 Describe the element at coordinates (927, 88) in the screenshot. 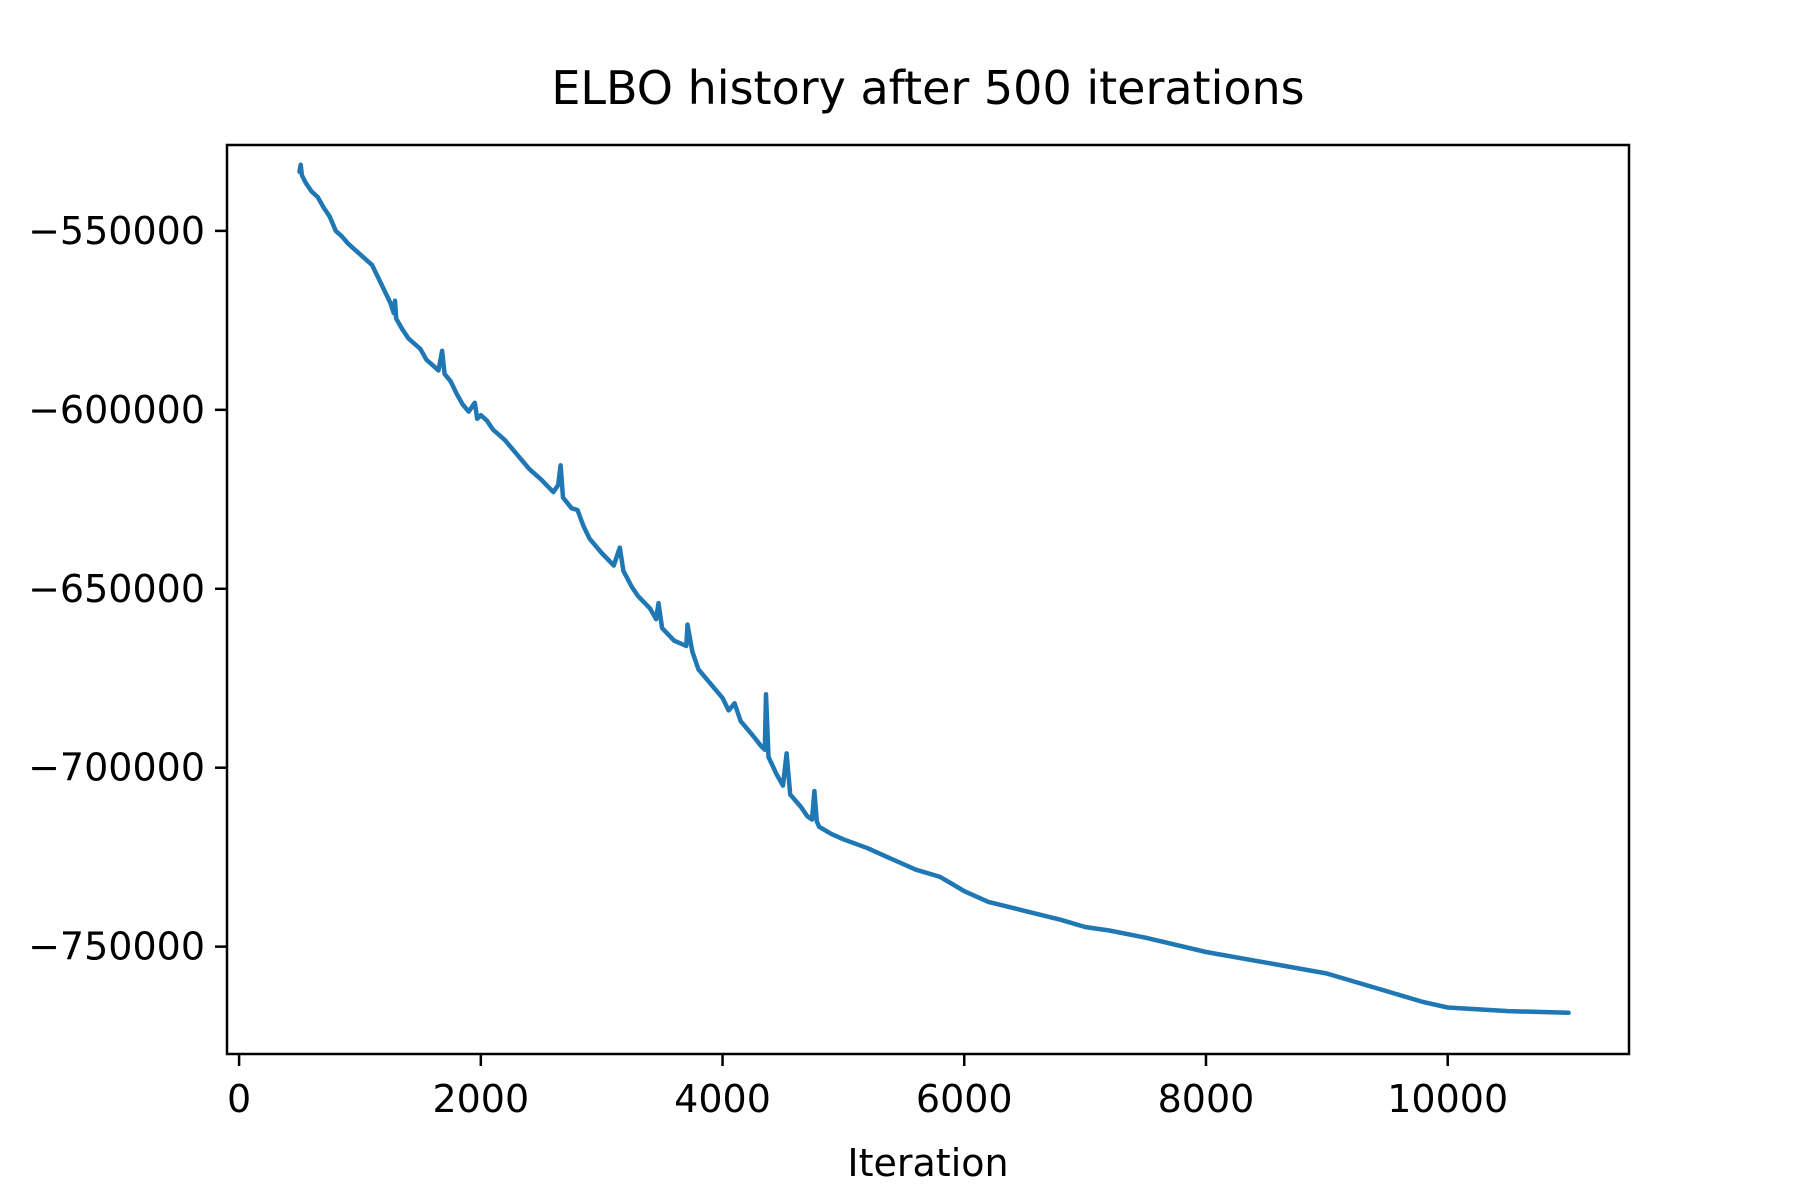

I see `chart-title: ELBO history after 500 iterations` at that location.